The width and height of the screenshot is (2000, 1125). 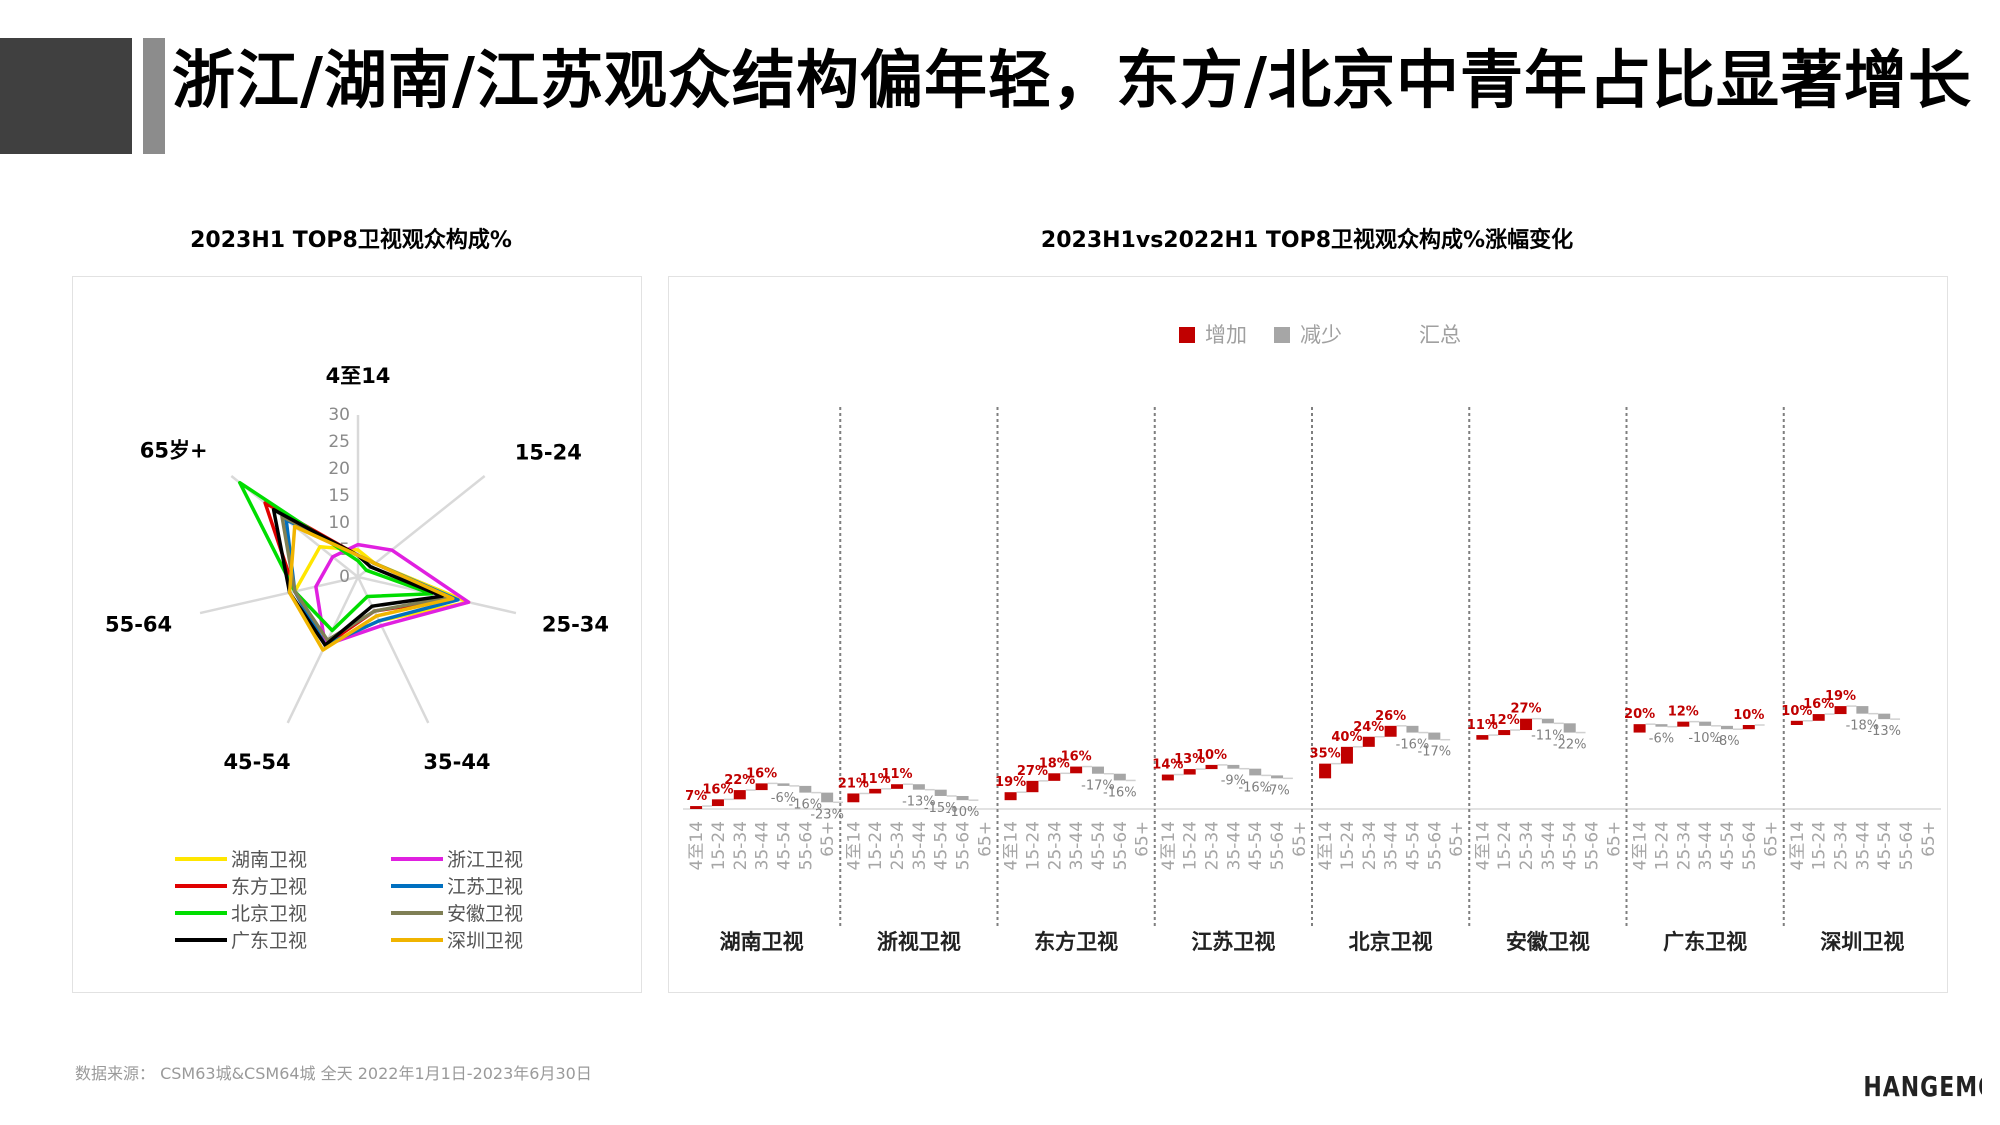 What do you see at coordinates (1307, 240) in the screenshot?
I see `waterfall-chart-title: 2023H1vs2022H1 TOP8卫视观众构成%涨幅变化` at bounding box center [1307, 240].